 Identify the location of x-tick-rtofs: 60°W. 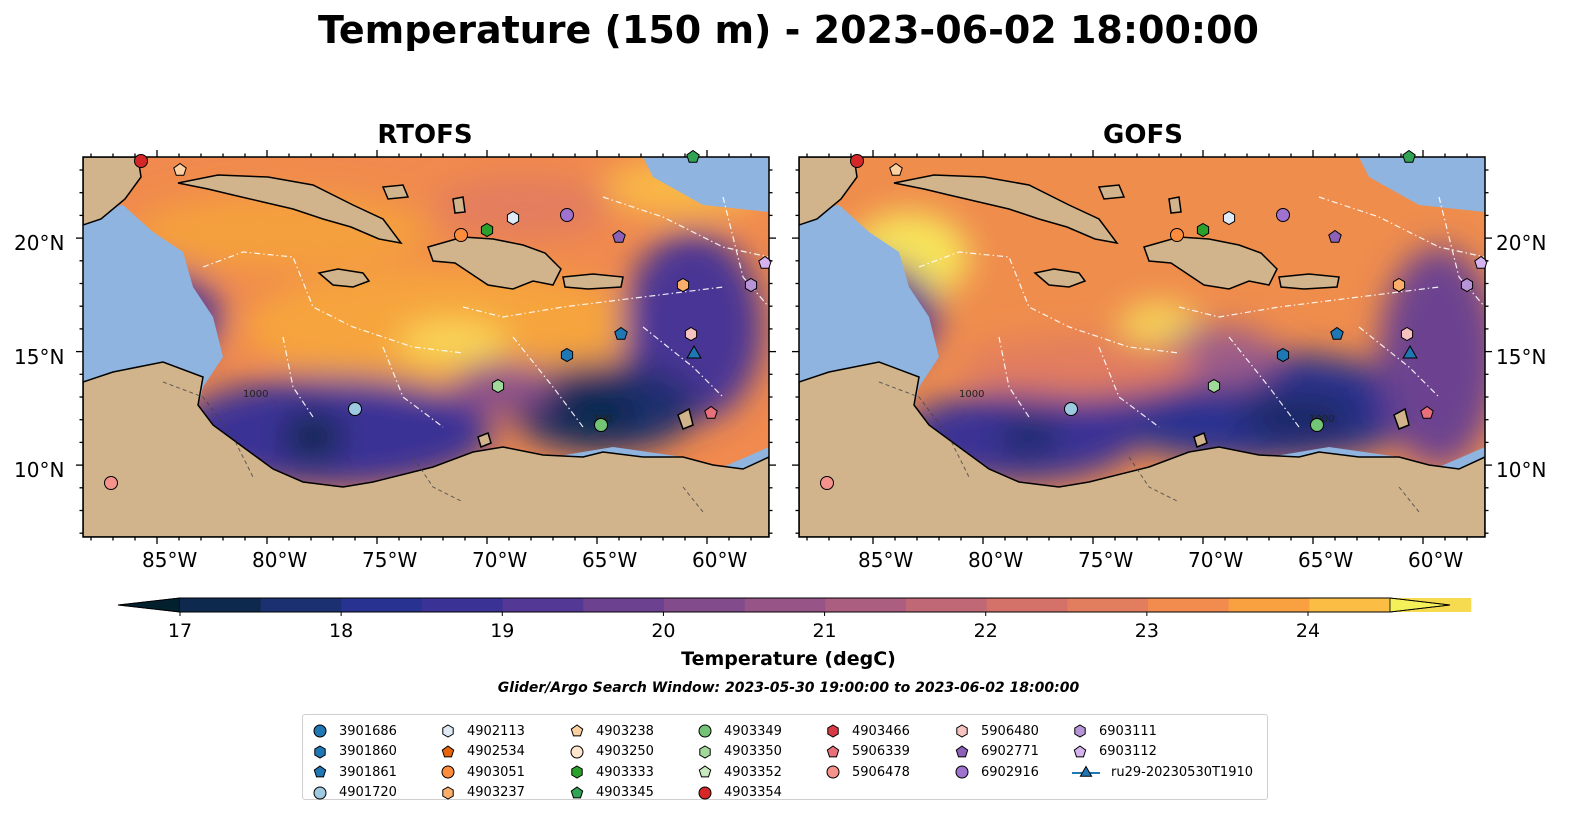
(720, 560).